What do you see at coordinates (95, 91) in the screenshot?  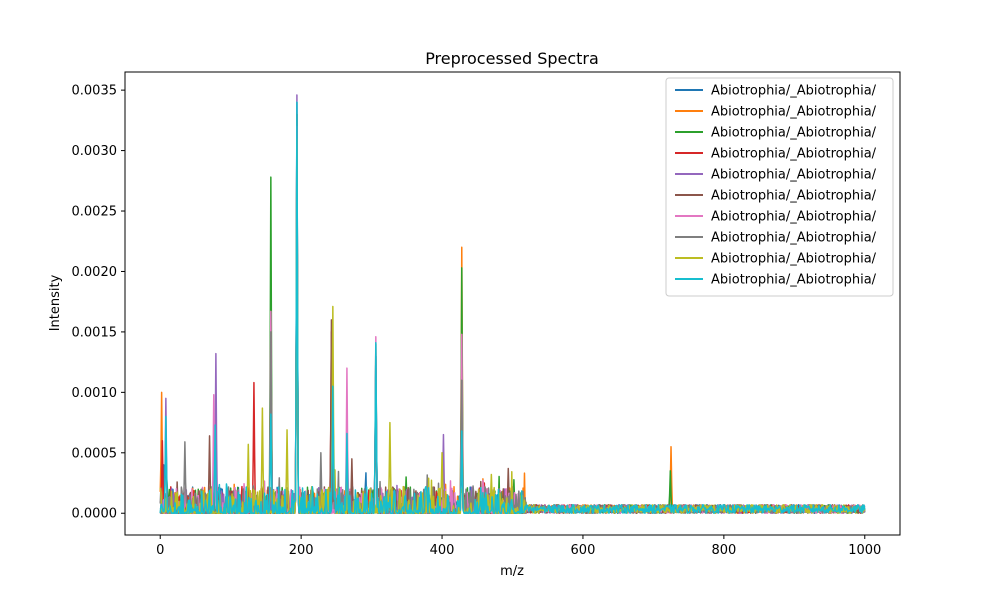 I see `y-tick-label: 0.0035` at bounding box center [95, 91].